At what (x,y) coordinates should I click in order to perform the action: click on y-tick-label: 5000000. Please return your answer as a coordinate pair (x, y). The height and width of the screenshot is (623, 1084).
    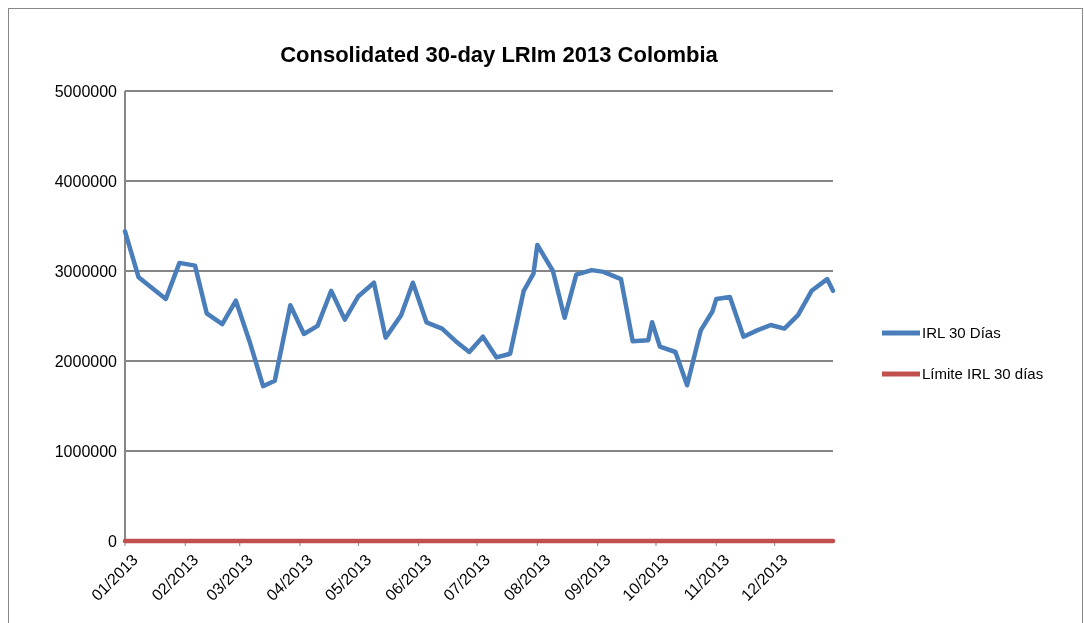
    Looking at the image, I should click on (86, 91).